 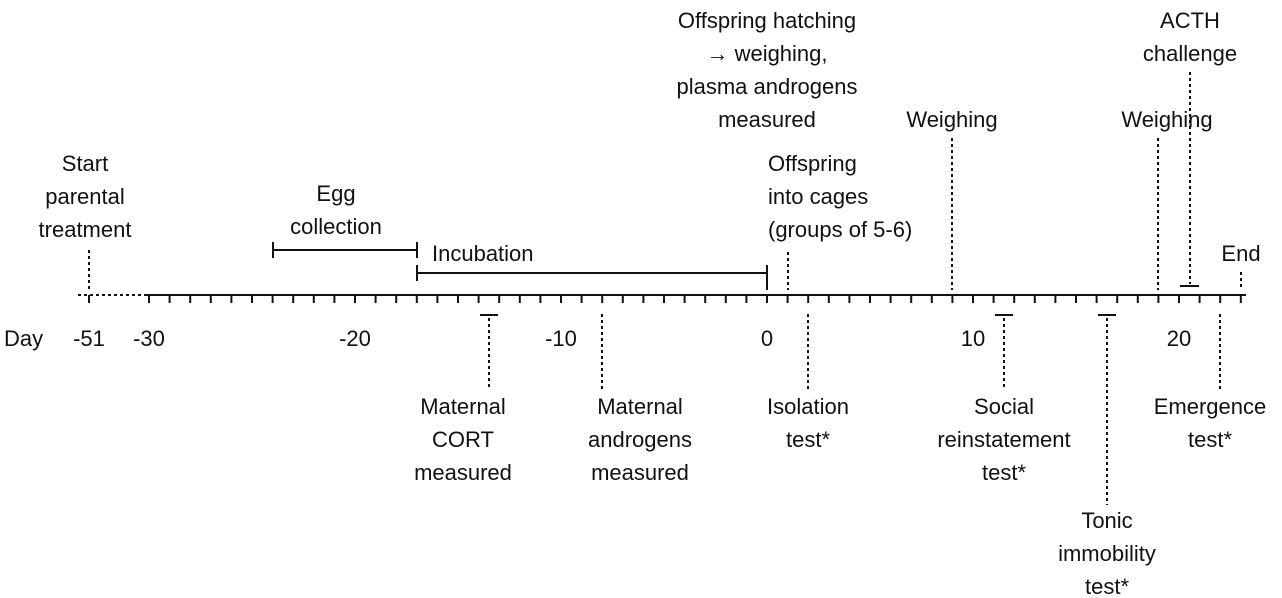 What do you see at coordinates (1210, 406) in the screenshot?
I see `event-label: Emergence` at bounding box center [1210, 406].